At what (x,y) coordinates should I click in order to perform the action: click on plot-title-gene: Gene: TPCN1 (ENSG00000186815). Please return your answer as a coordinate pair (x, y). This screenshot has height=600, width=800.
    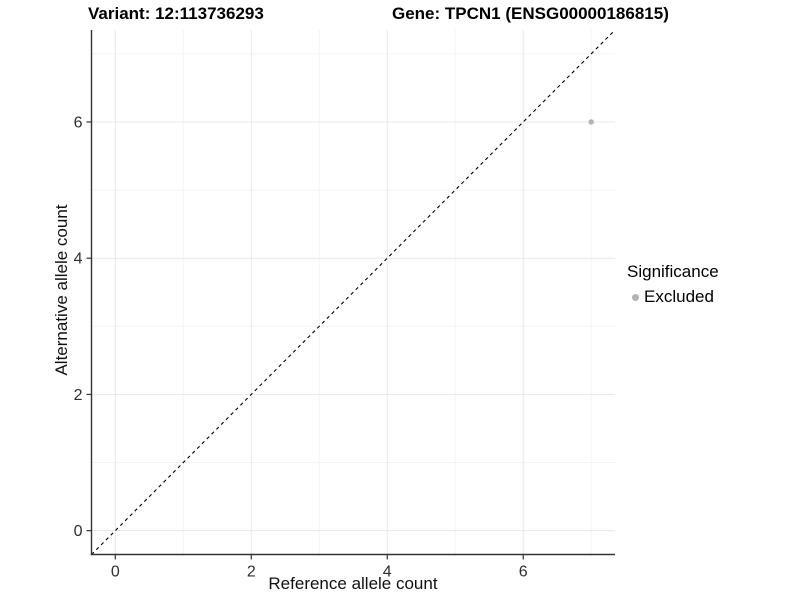
    Looking at the image, I should click on (530, 13).